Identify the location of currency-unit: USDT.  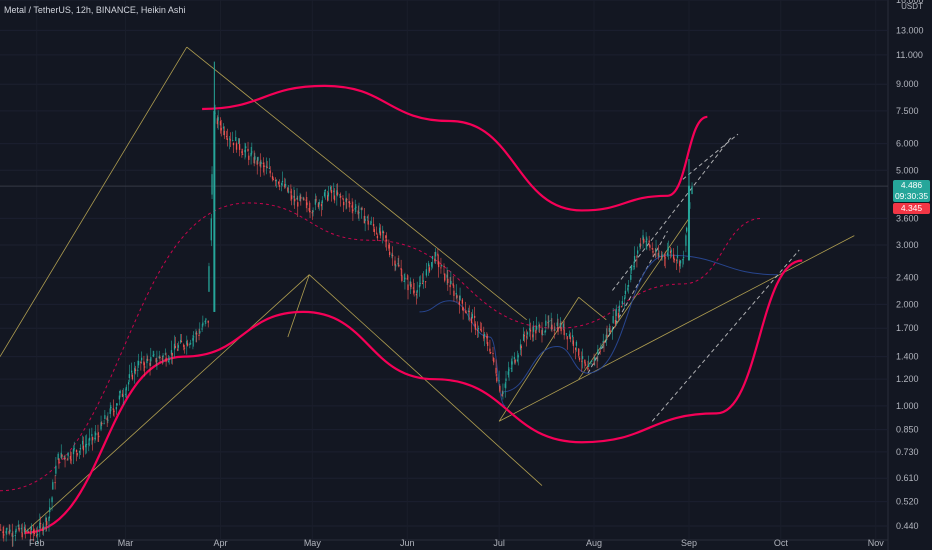
(912, 6).